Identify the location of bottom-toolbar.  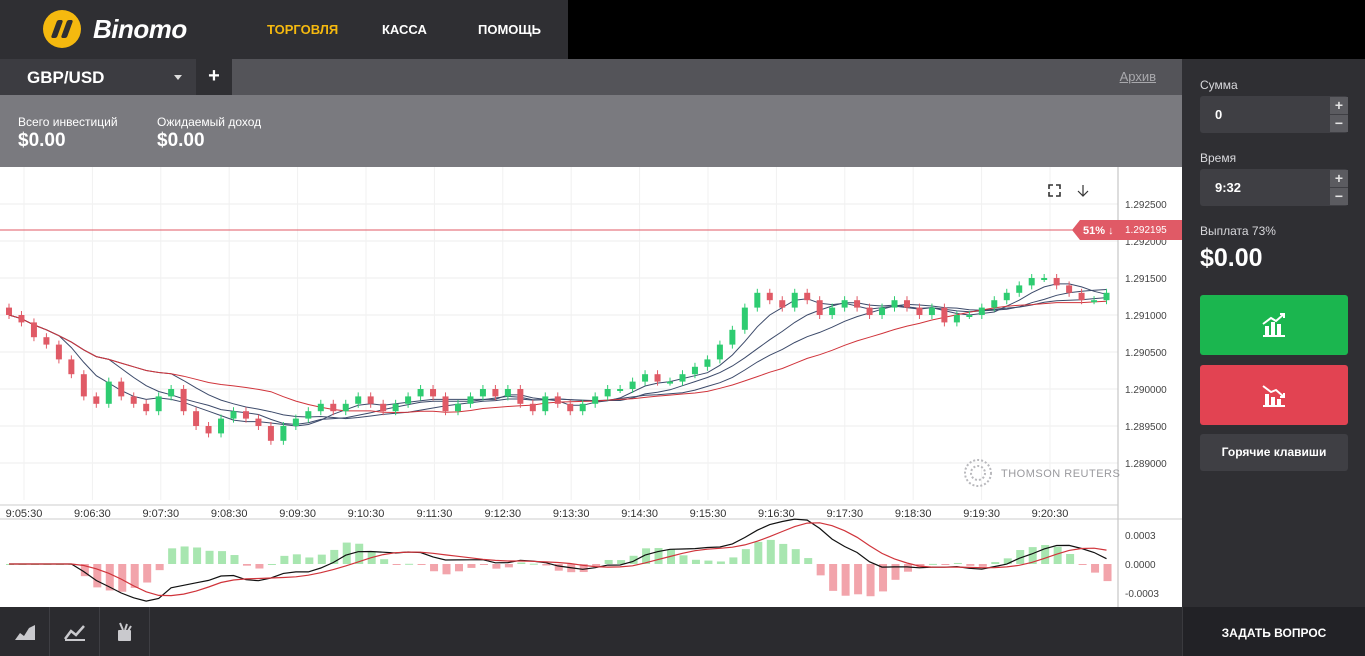
(591, 631).